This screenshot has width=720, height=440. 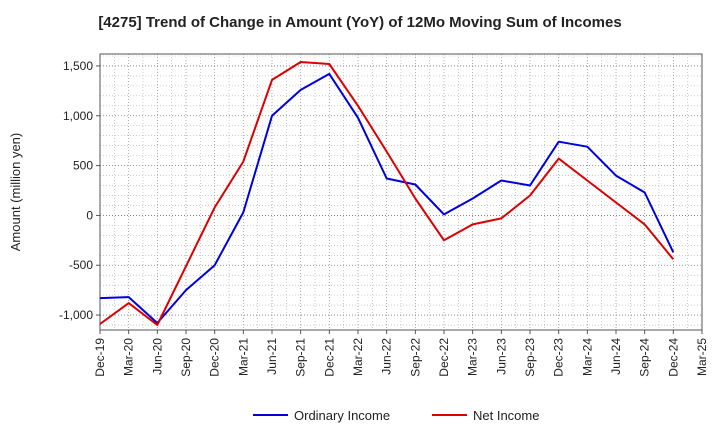 I want to click on x-tick-label: Mar-25, so click(x=702, y=357).